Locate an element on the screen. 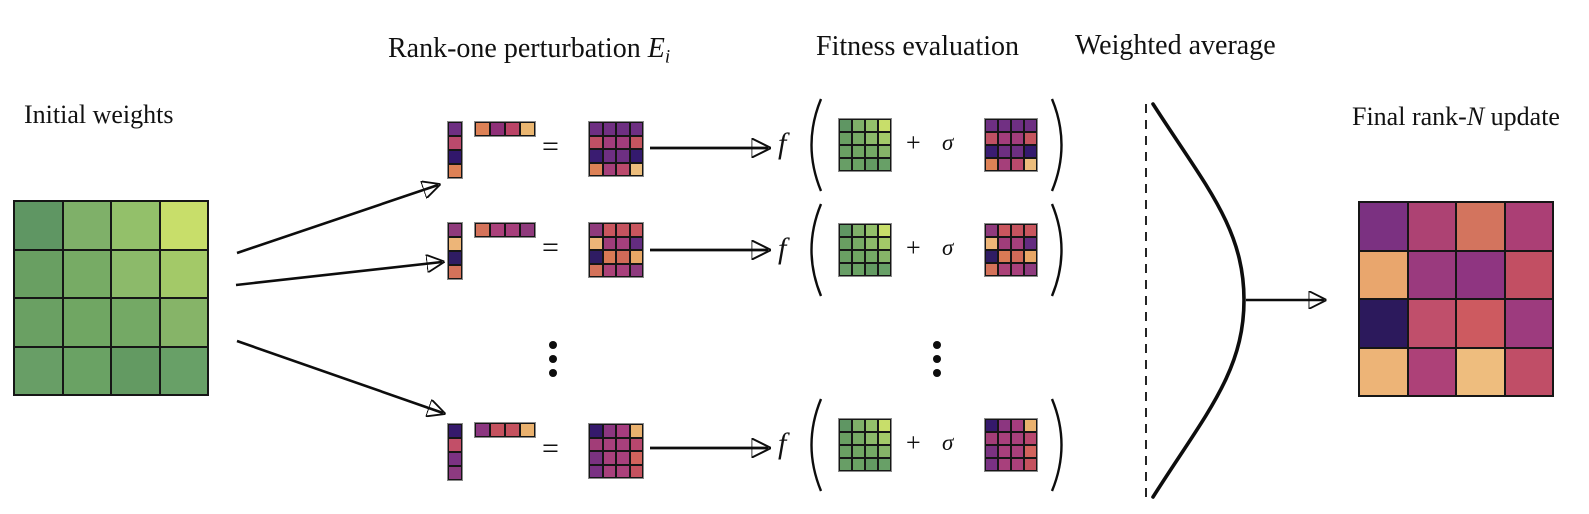  fitness-evaluation-label: Fitness evaluation is located at coordinates (917, 46).